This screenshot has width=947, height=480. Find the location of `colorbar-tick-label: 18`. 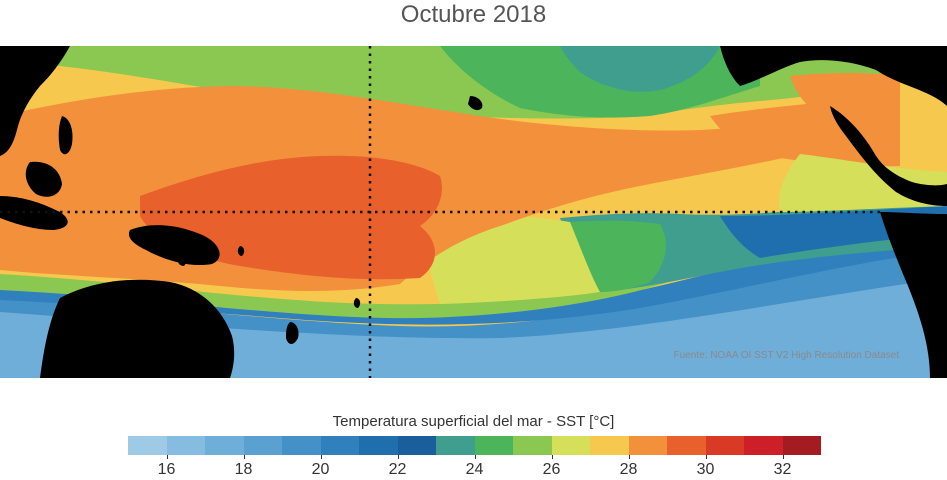

colorbar-tick-label: 18 is located at coordinates (243, 469).